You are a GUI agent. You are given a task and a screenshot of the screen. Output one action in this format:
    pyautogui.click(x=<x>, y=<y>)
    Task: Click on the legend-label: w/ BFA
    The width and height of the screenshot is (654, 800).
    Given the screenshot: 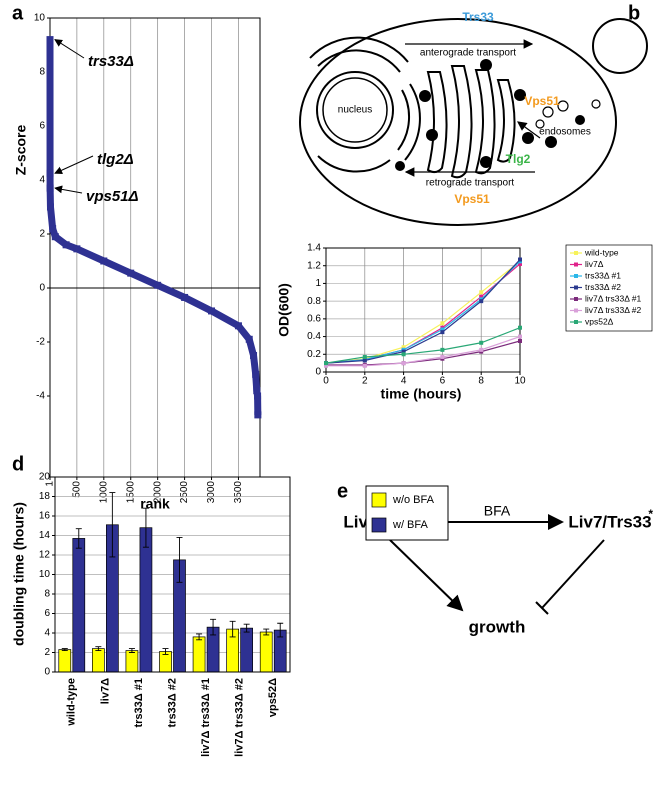 What is the action you would take?
    pyautogui.click(x=410, y=525)
    